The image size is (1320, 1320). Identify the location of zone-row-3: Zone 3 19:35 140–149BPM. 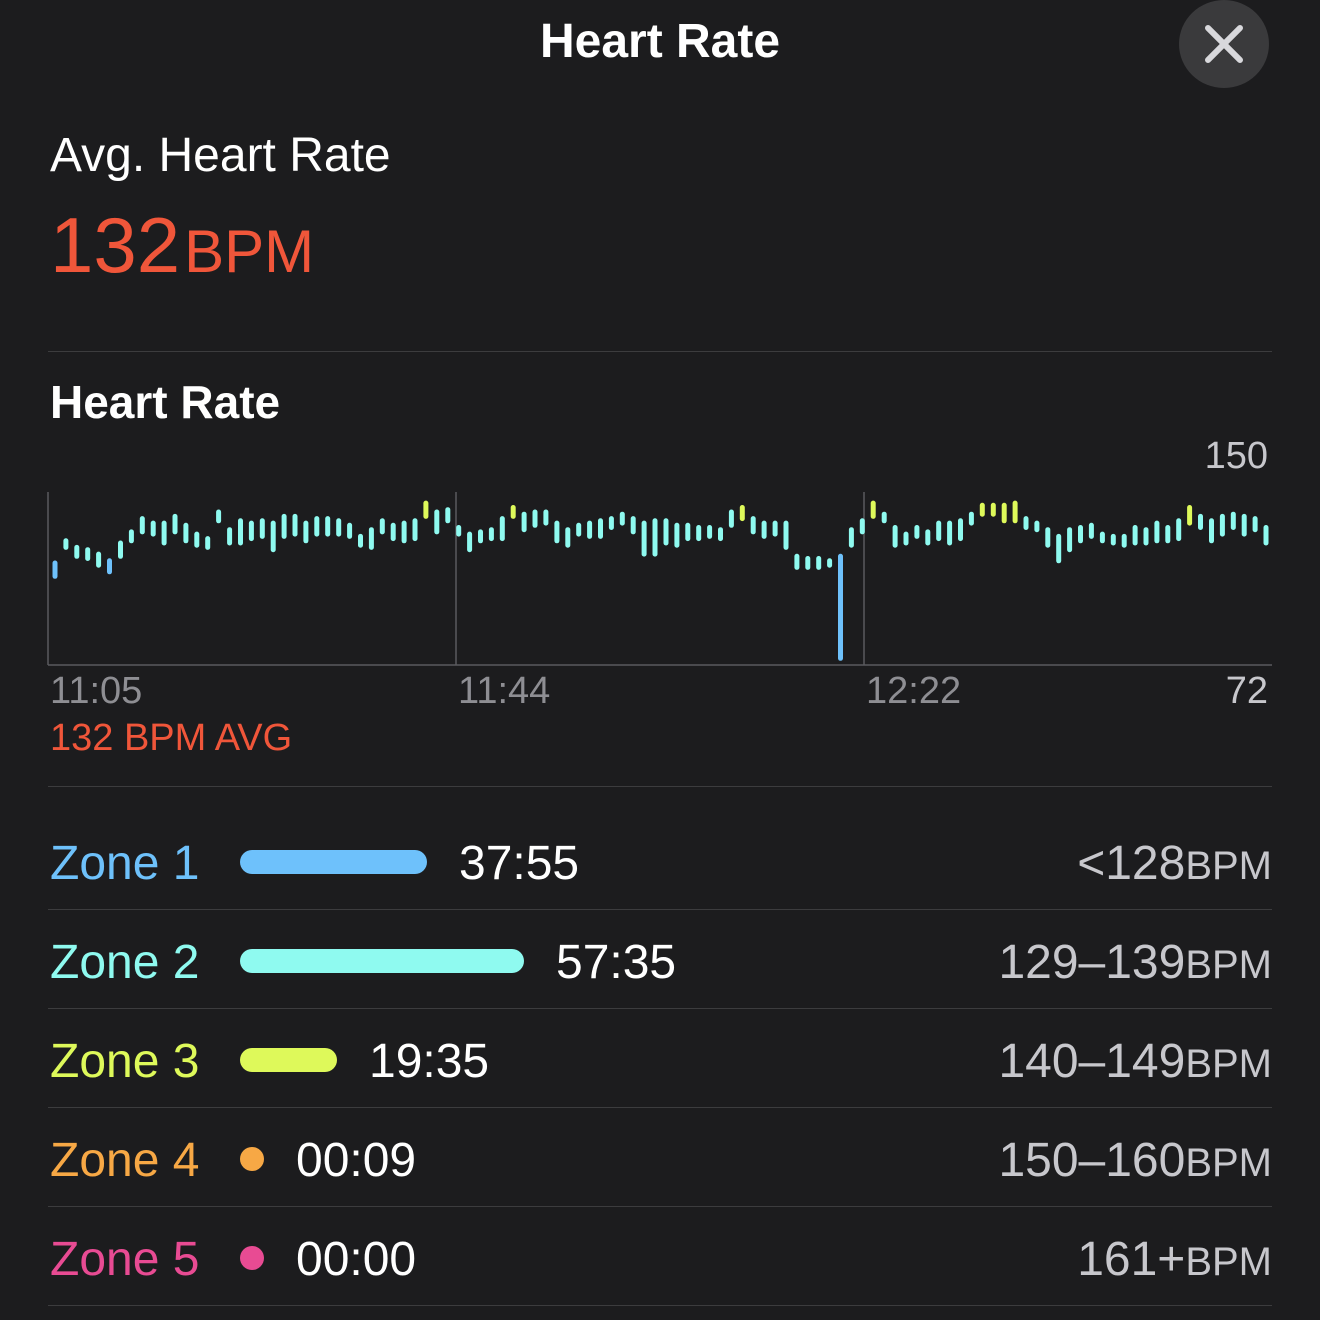
(660, 1059).